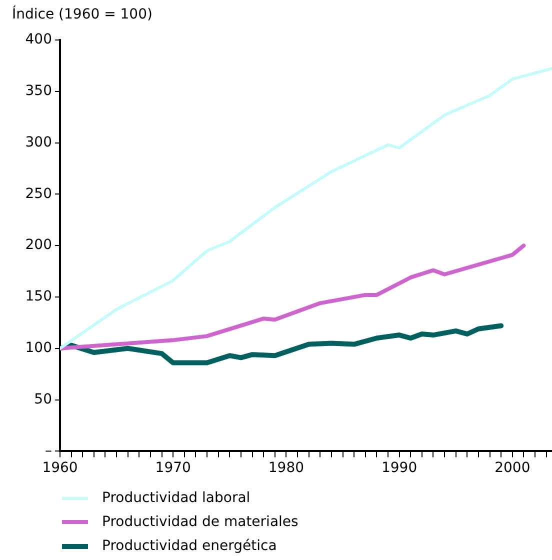 The width and height of the screenshot is (552, 560). What do you see at coordinates (38, 91) in the screenshot?
I see `y-tick-label: 350` at bounding box center [38, 91].